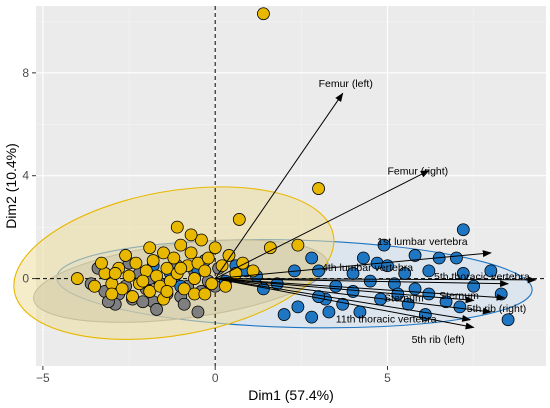 The width and height of the screenshot is (550, 408). I want to click on vector-label: Femur (left), so click(346, 84).